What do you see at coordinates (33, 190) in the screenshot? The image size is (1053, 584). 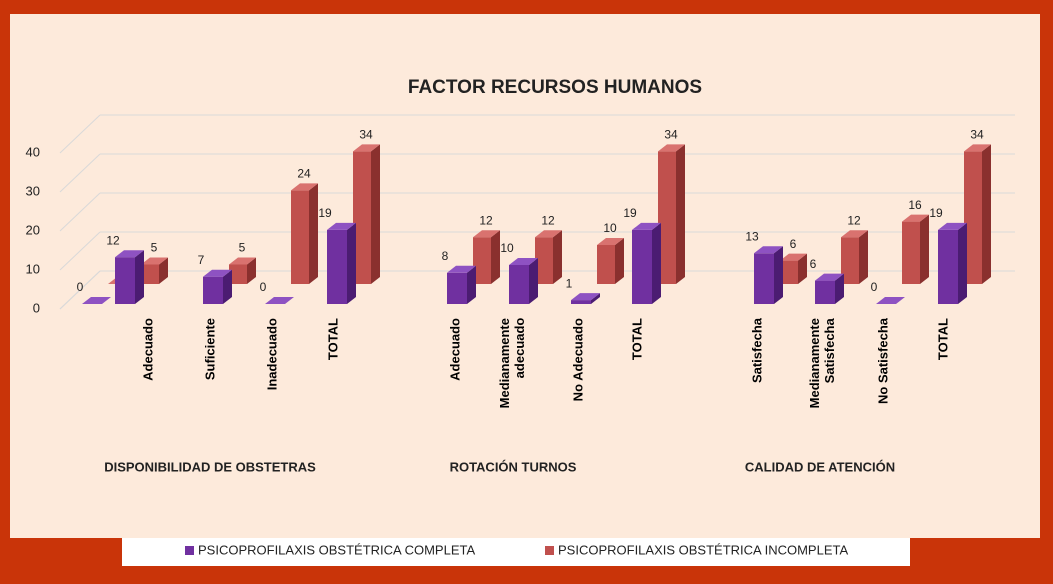 I see `y-tick-label: 30` at bounding box center [33, 190].